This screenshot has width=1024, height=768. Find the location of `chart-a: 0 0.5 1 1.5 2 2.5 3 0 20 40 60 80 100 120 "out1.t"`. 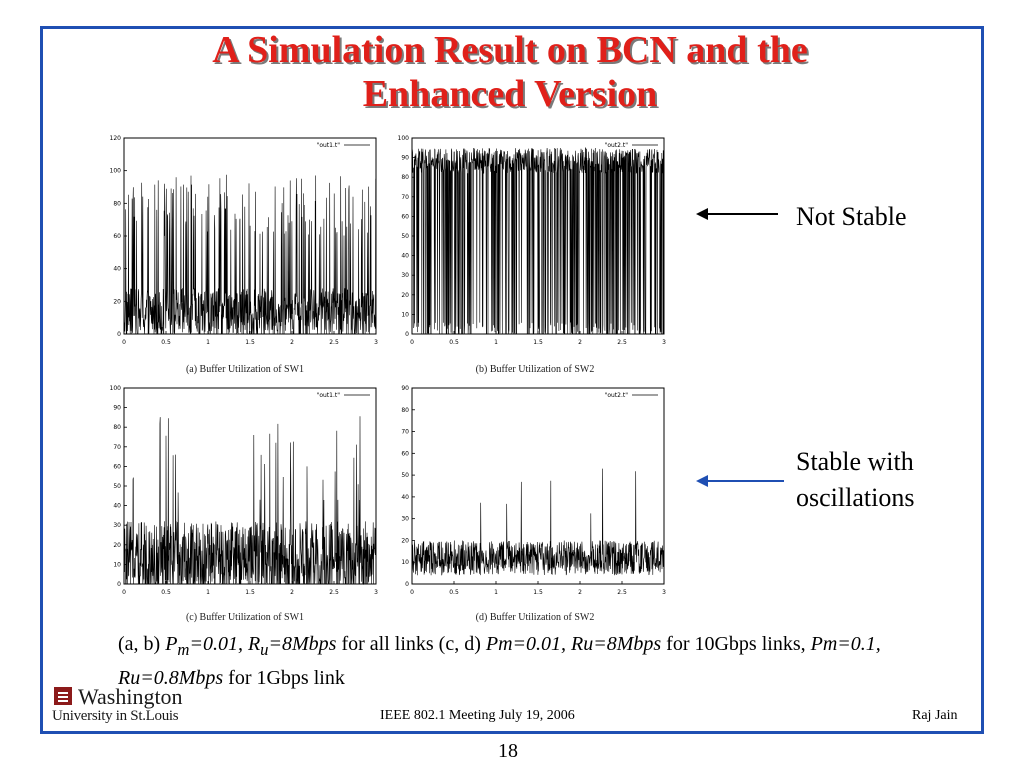

chart-a: 0 0.5 1 1.5 2 2.5 3 0 20 40 60 80 100 120 "out1.t" is located at coordinates (244, 241).